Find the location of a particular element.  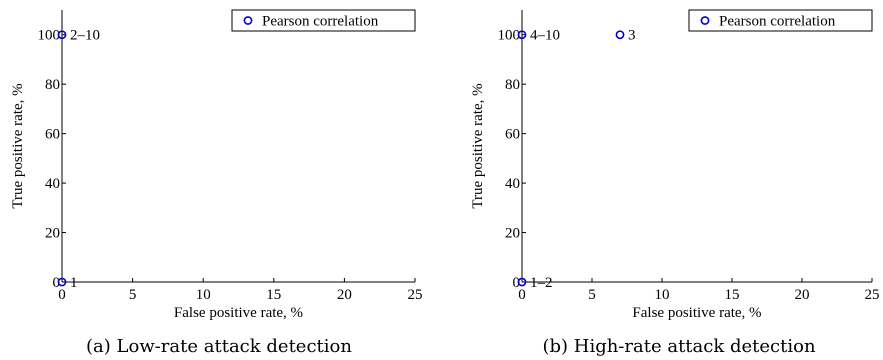

point-label: 3 is located at coordinates (632, 36).